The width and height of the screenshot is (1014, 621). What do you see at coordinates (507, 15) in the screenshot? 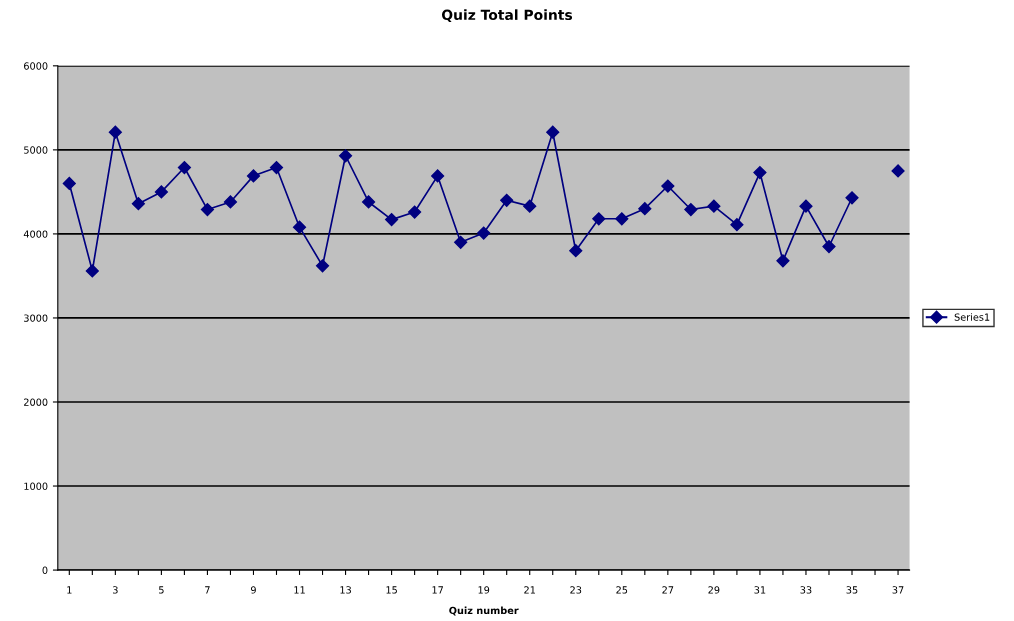
I see `chart-title: Quiz Total Points` at bounding box center [507, 15].